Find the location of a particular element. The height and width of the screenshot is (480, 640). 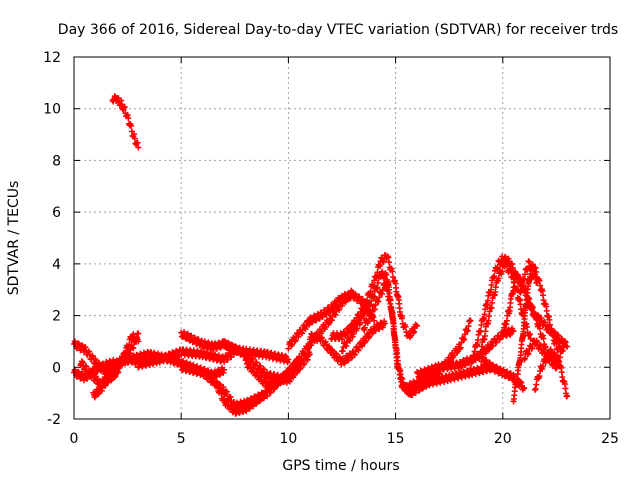

series-arc7 is located at coordinates (186, 358).